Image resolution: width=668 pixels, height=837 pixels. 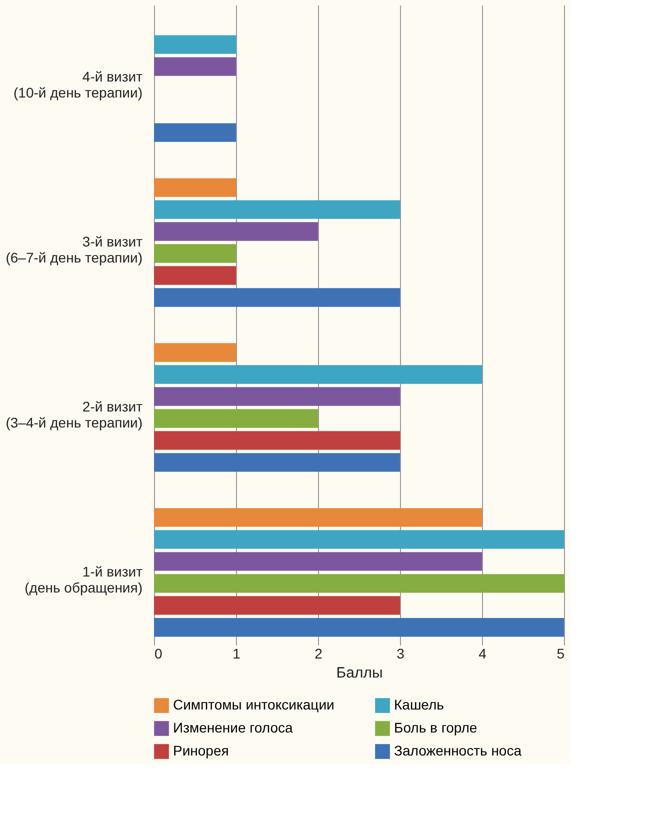 I want to click on x-tick-label: 1, so click(x=236, y=654).